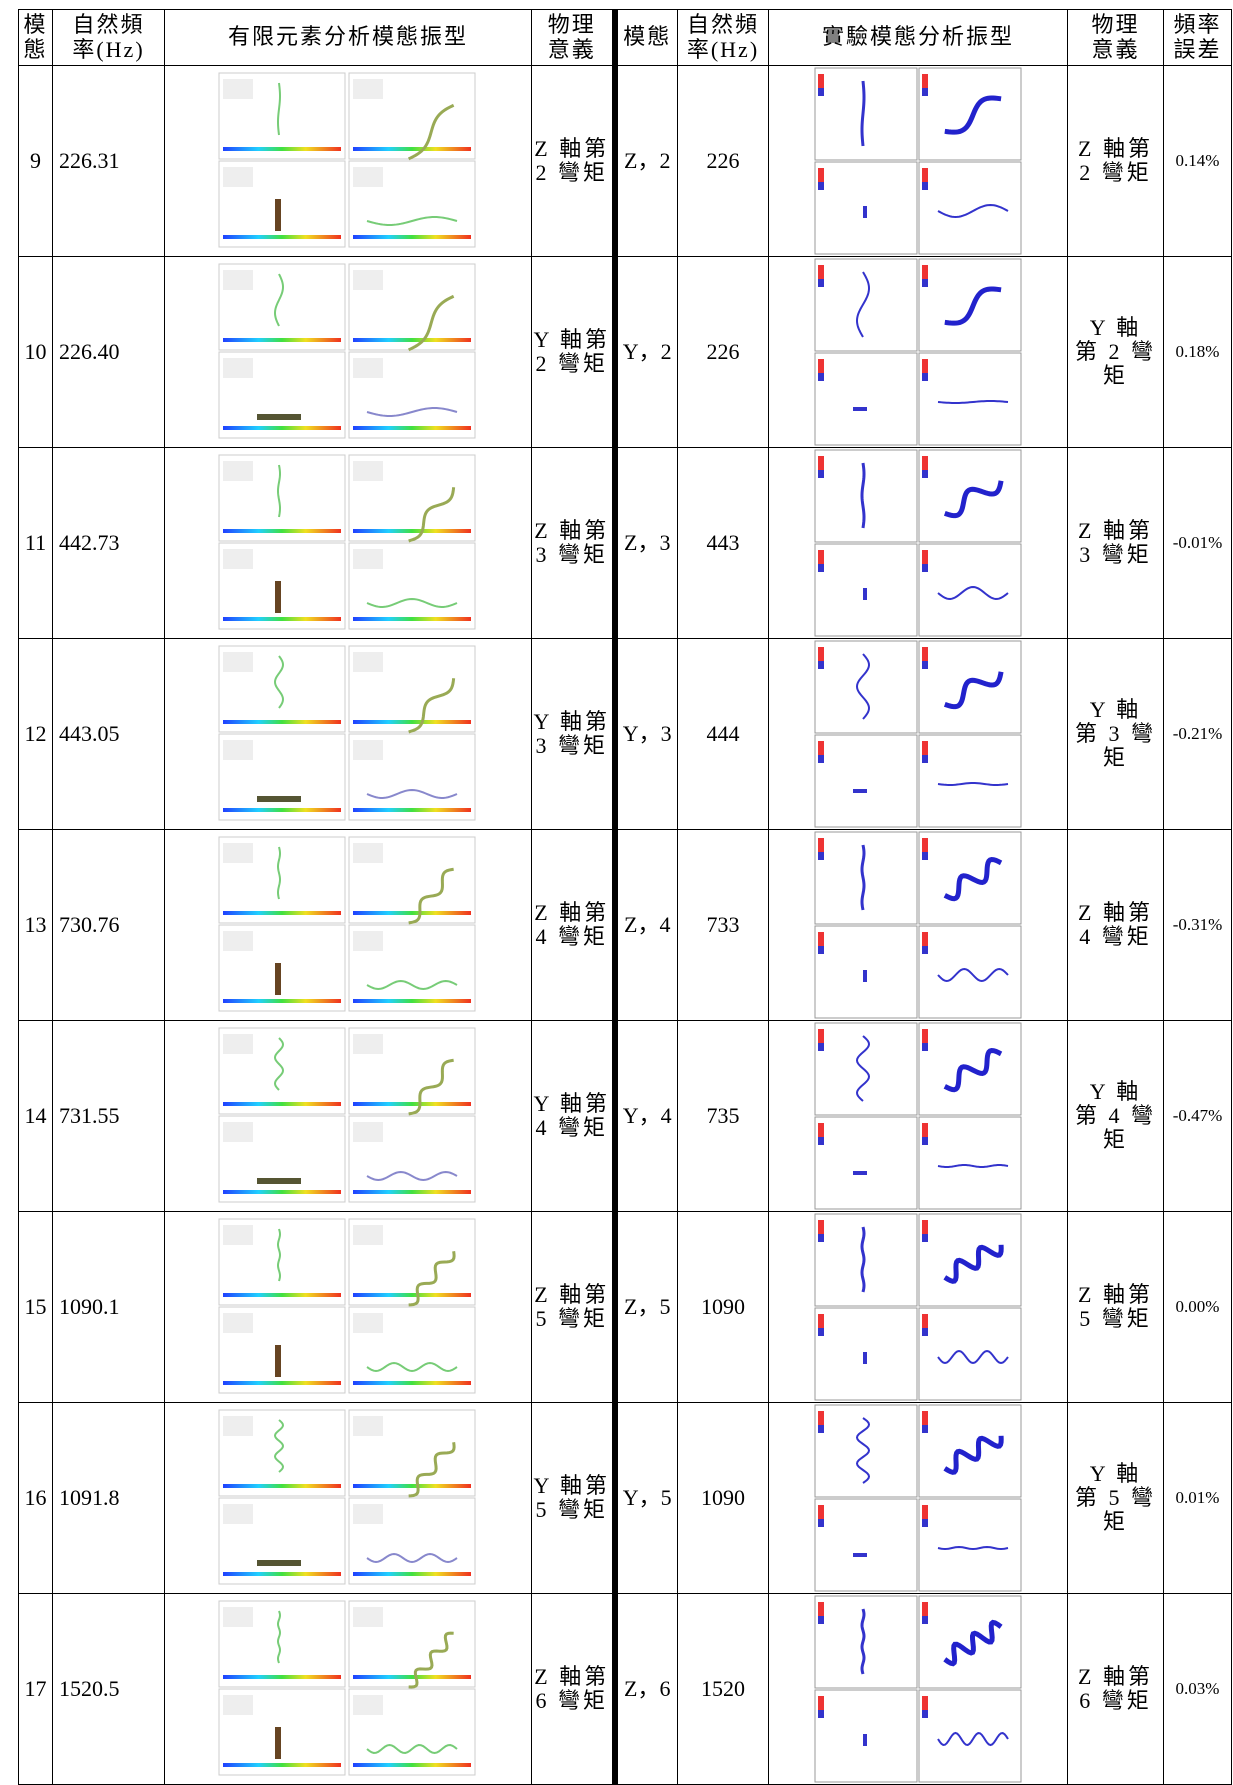 This screenshot has height=1785, width=1233. Describe the element at coordinates (1197, 734) in the screenshot. I see `frequency-error: -0.21%` at that location.